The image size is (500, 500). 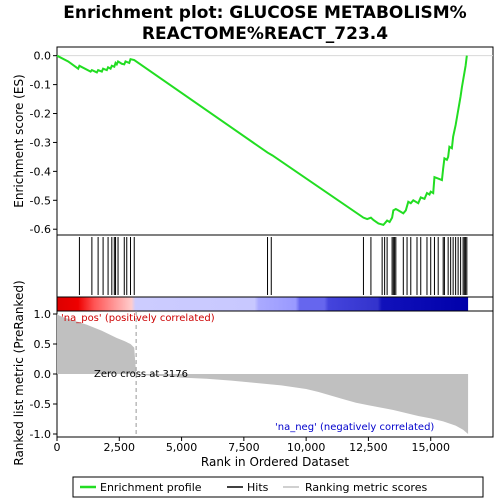 I want to click on es-y-axis: 0.0 -0.1 -0.2 -0.3 -0.4 -0.5 -0.6, so click(x=43, y=143).